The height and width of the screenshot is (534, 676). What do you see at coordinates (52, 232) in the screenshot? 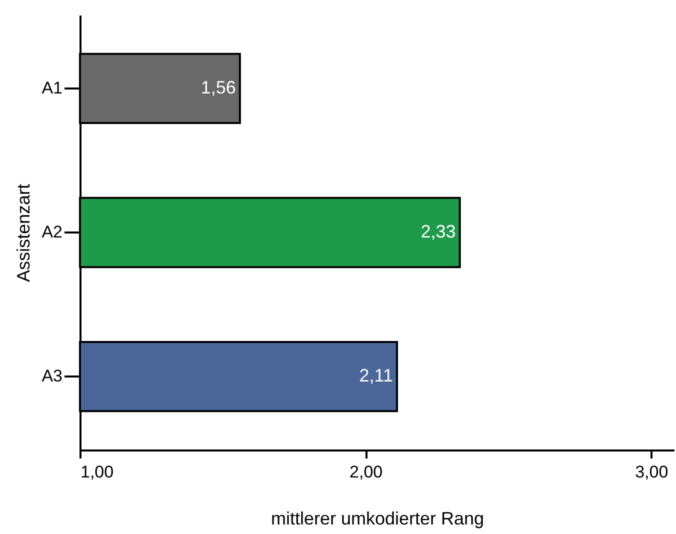
I see `y-tick-label: A2` at bounding box center [52, 232].